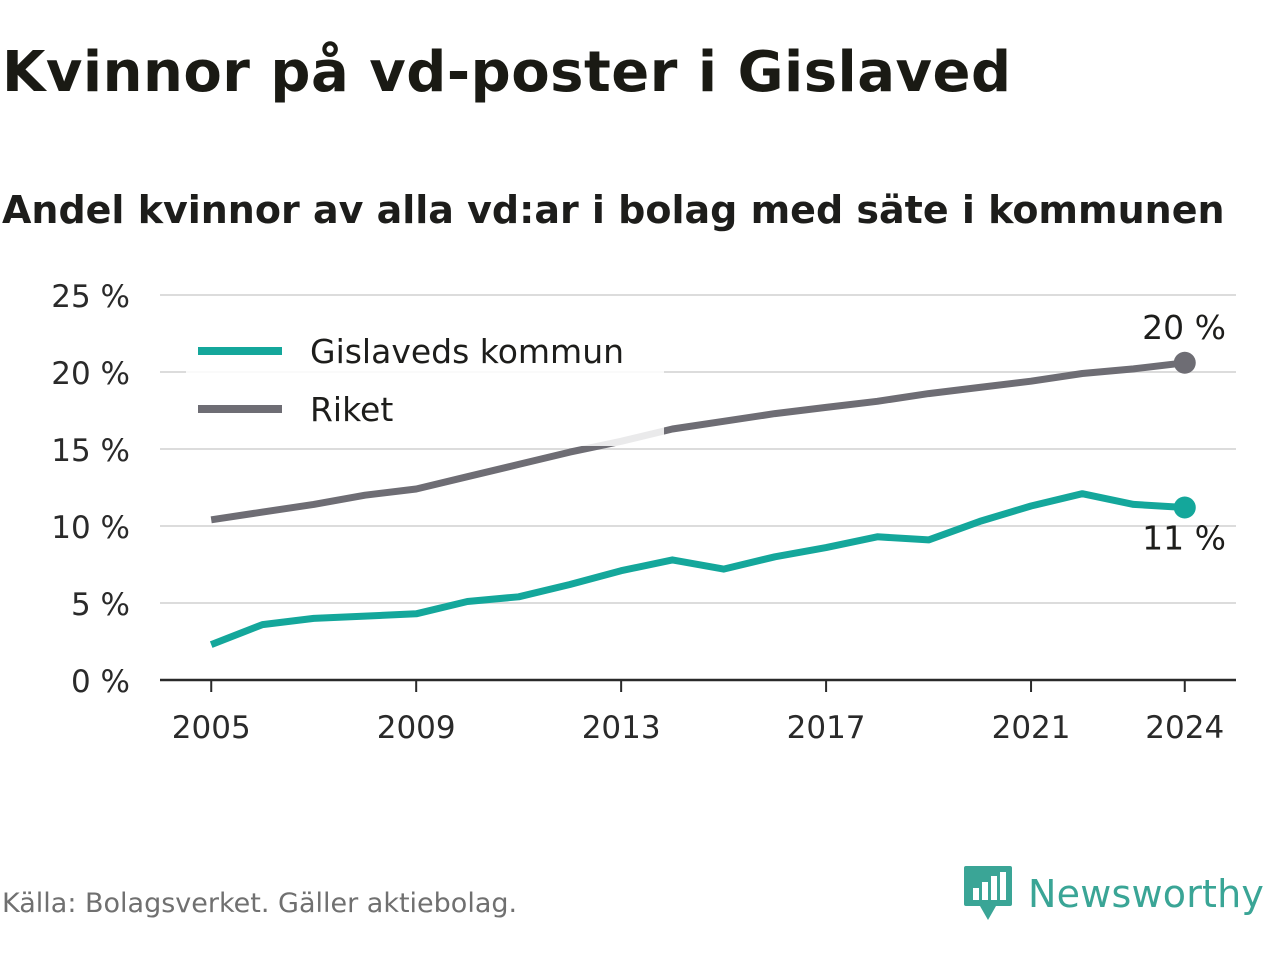  I want to click on legend-label: Gislaveds kommun, so click(467, 351).